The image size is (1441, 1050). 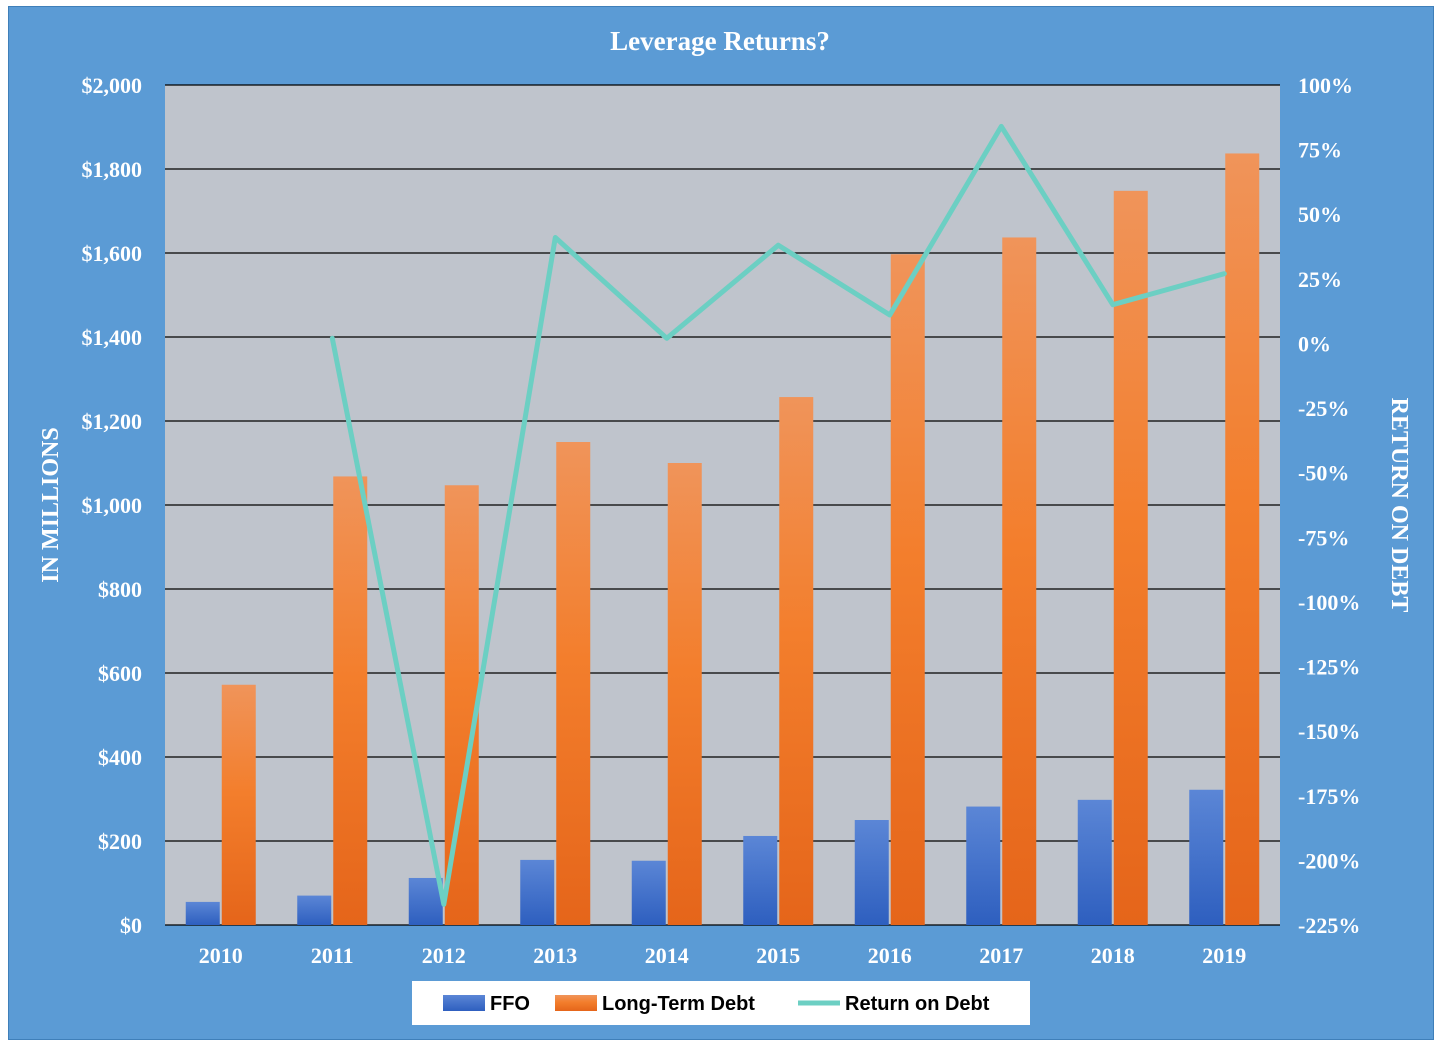 I want to click on bar-debt-2010, so click(x=239, y=805).